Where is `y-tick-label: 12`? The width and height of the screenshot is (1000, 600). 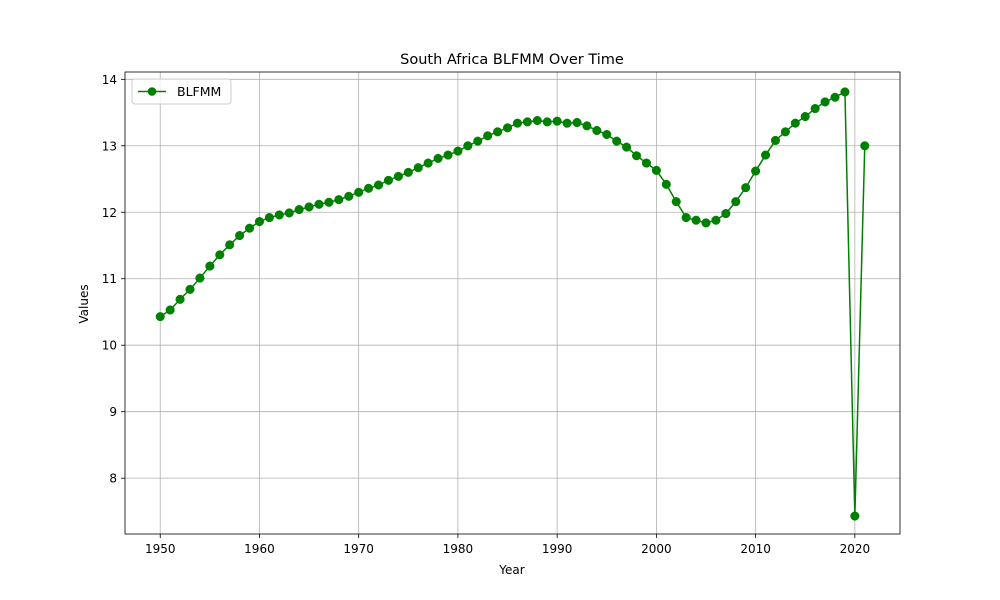 y-tick-label: 12 is located at coordinates (109, 213).